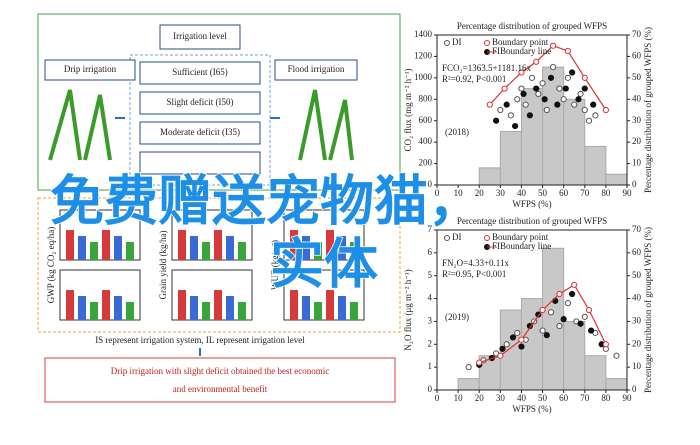 The image size is (700, 445). I want to click on y-label: CO₂ flux (mg m⁻² h⁻¹), so click(408, 109).